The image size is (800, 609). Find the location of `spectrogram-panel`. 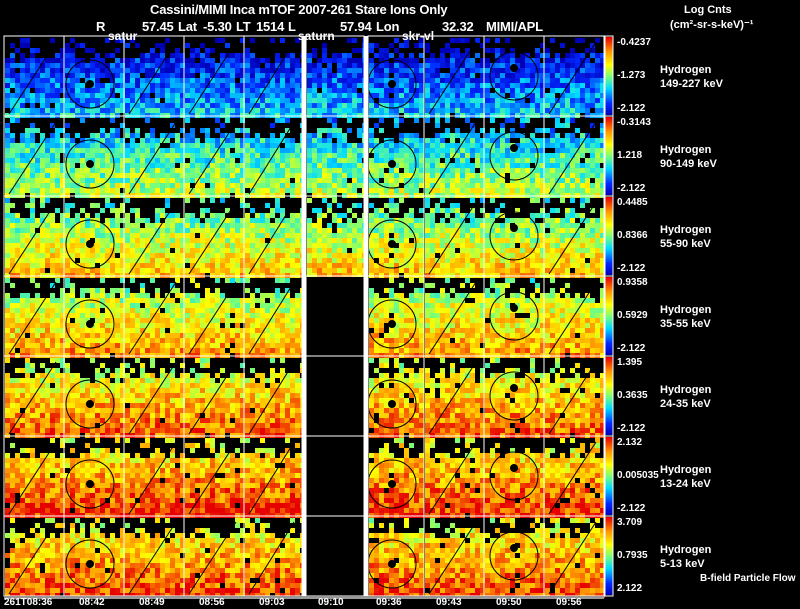

spectrogram-panel is located at coordinates (514, 76).